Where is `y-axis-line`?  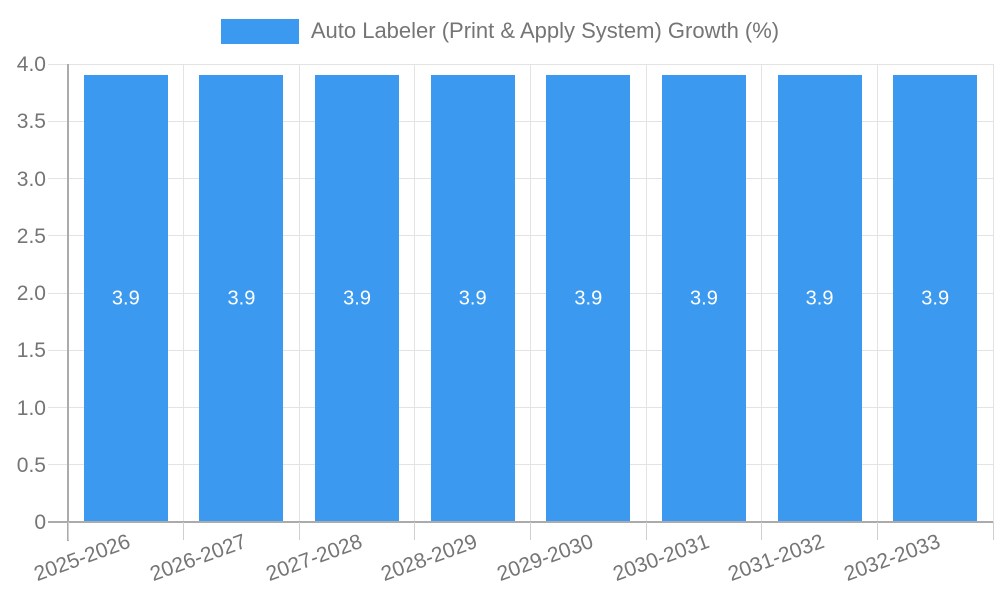 y-axis-line is located at coordinates (68, 302).